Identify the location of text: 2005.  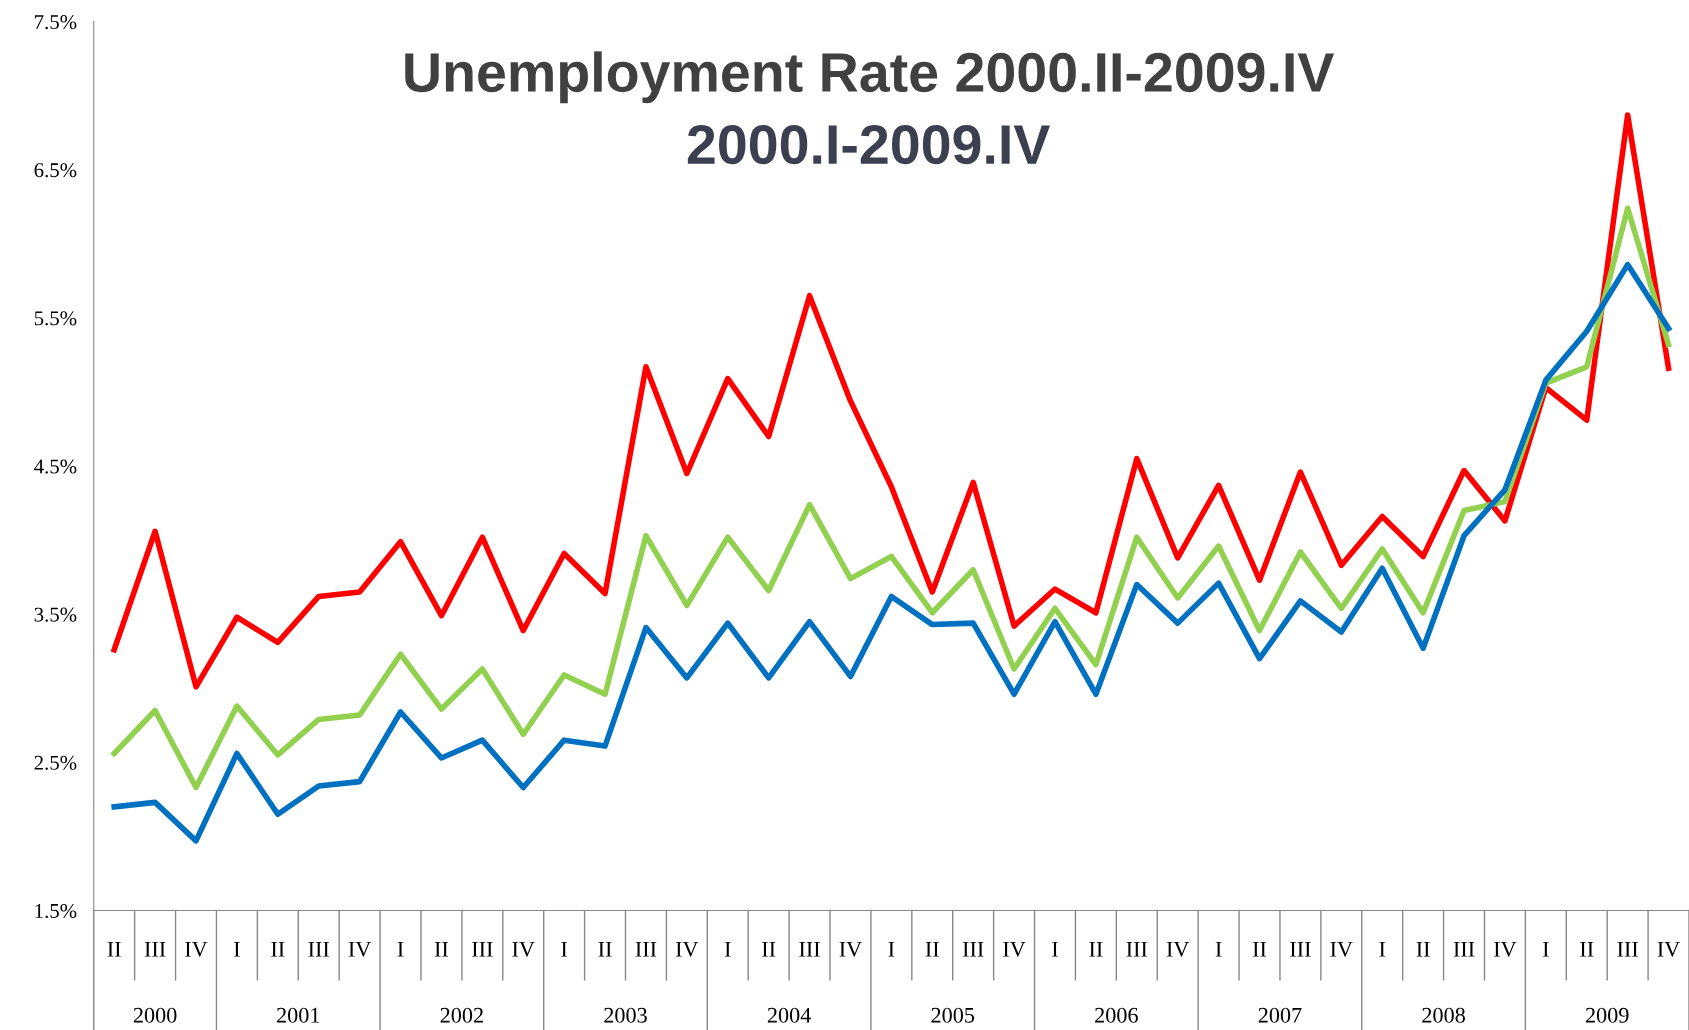
(953, 1015).